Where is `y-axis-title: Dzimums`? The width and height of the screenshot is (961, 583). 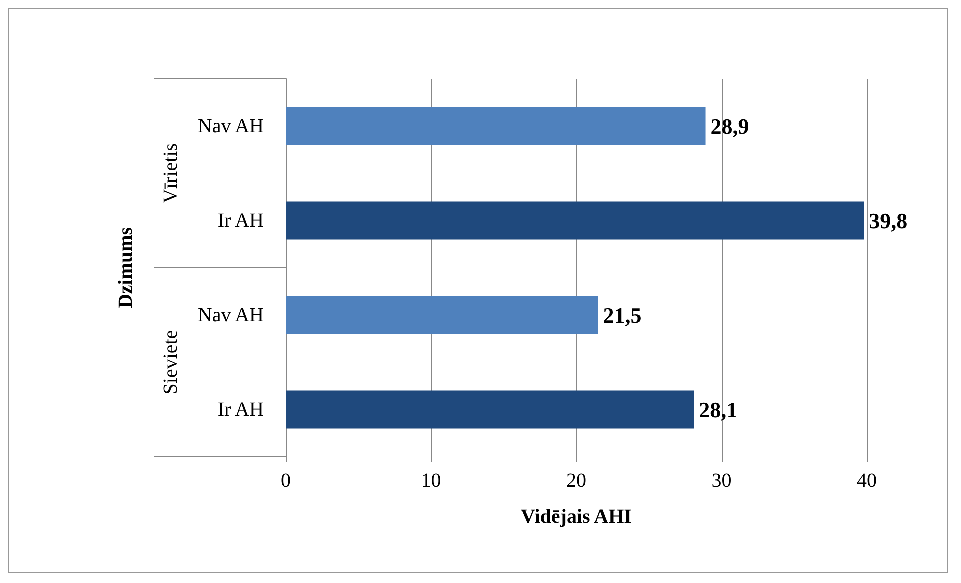
y-axis-title: Dzimums is located at coordinates (126, 268).